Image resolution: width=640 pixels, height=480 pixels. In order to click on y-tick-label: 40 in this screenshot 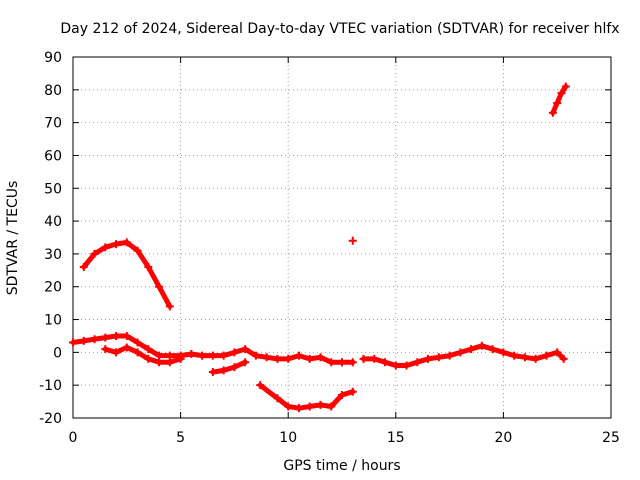, I will do `click(53, 222)`.